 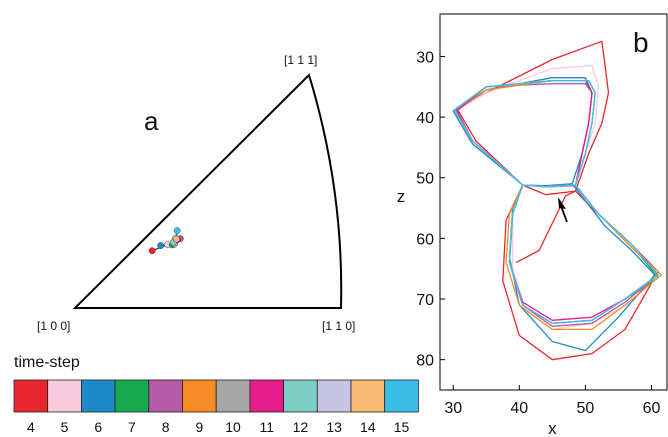 What do you see at coordinates (425, 300) in the screenshot?
I see `z-tick-label-70: 70` at bounding box center [425, 300].